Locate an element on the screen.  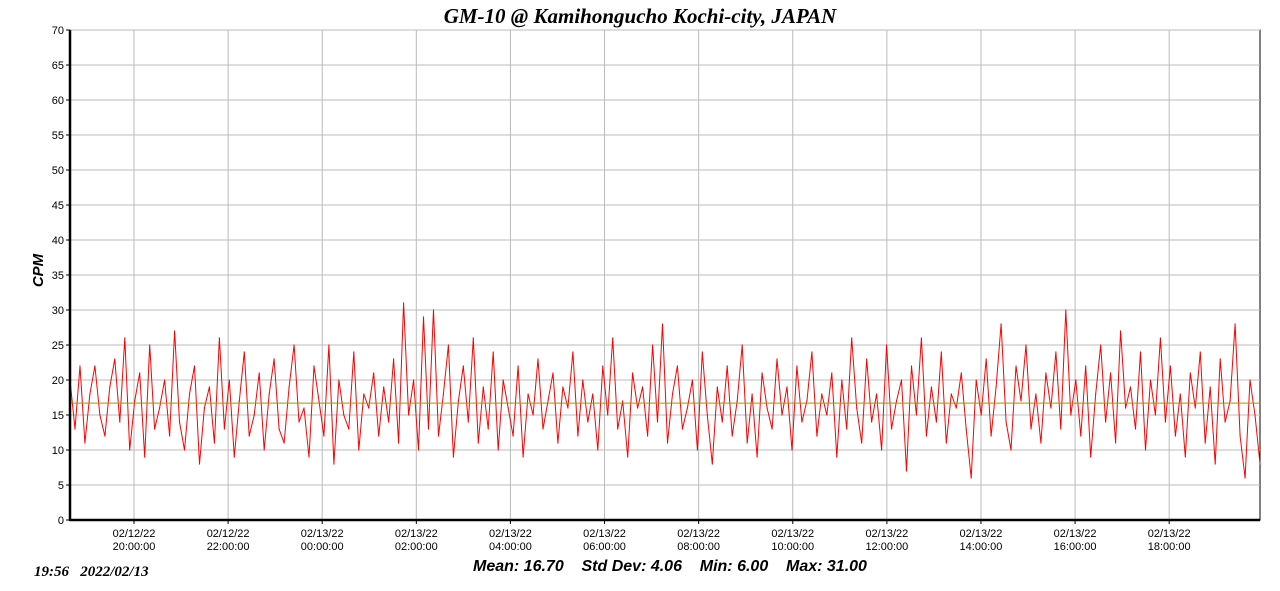
y-tick-label: 60 is located at coordinates (58, 101).